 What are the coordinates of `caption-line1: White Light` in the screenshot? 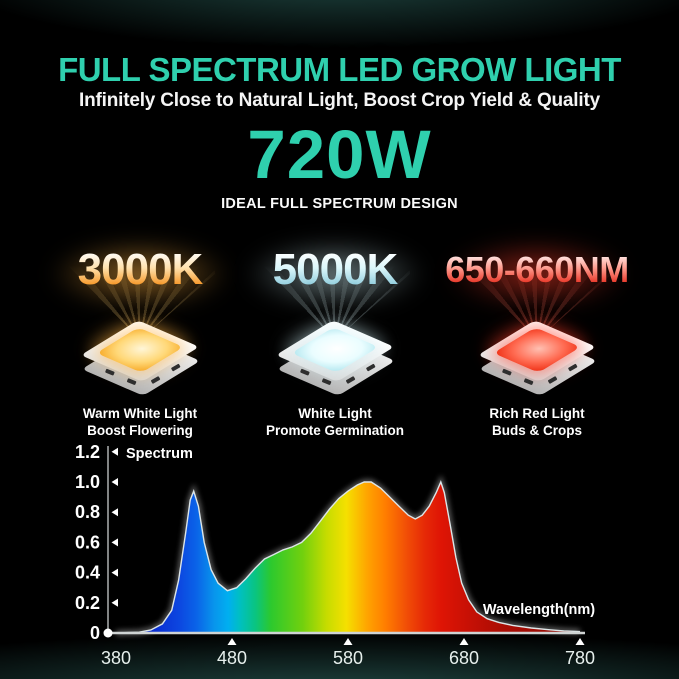 It's located at (335, 413).